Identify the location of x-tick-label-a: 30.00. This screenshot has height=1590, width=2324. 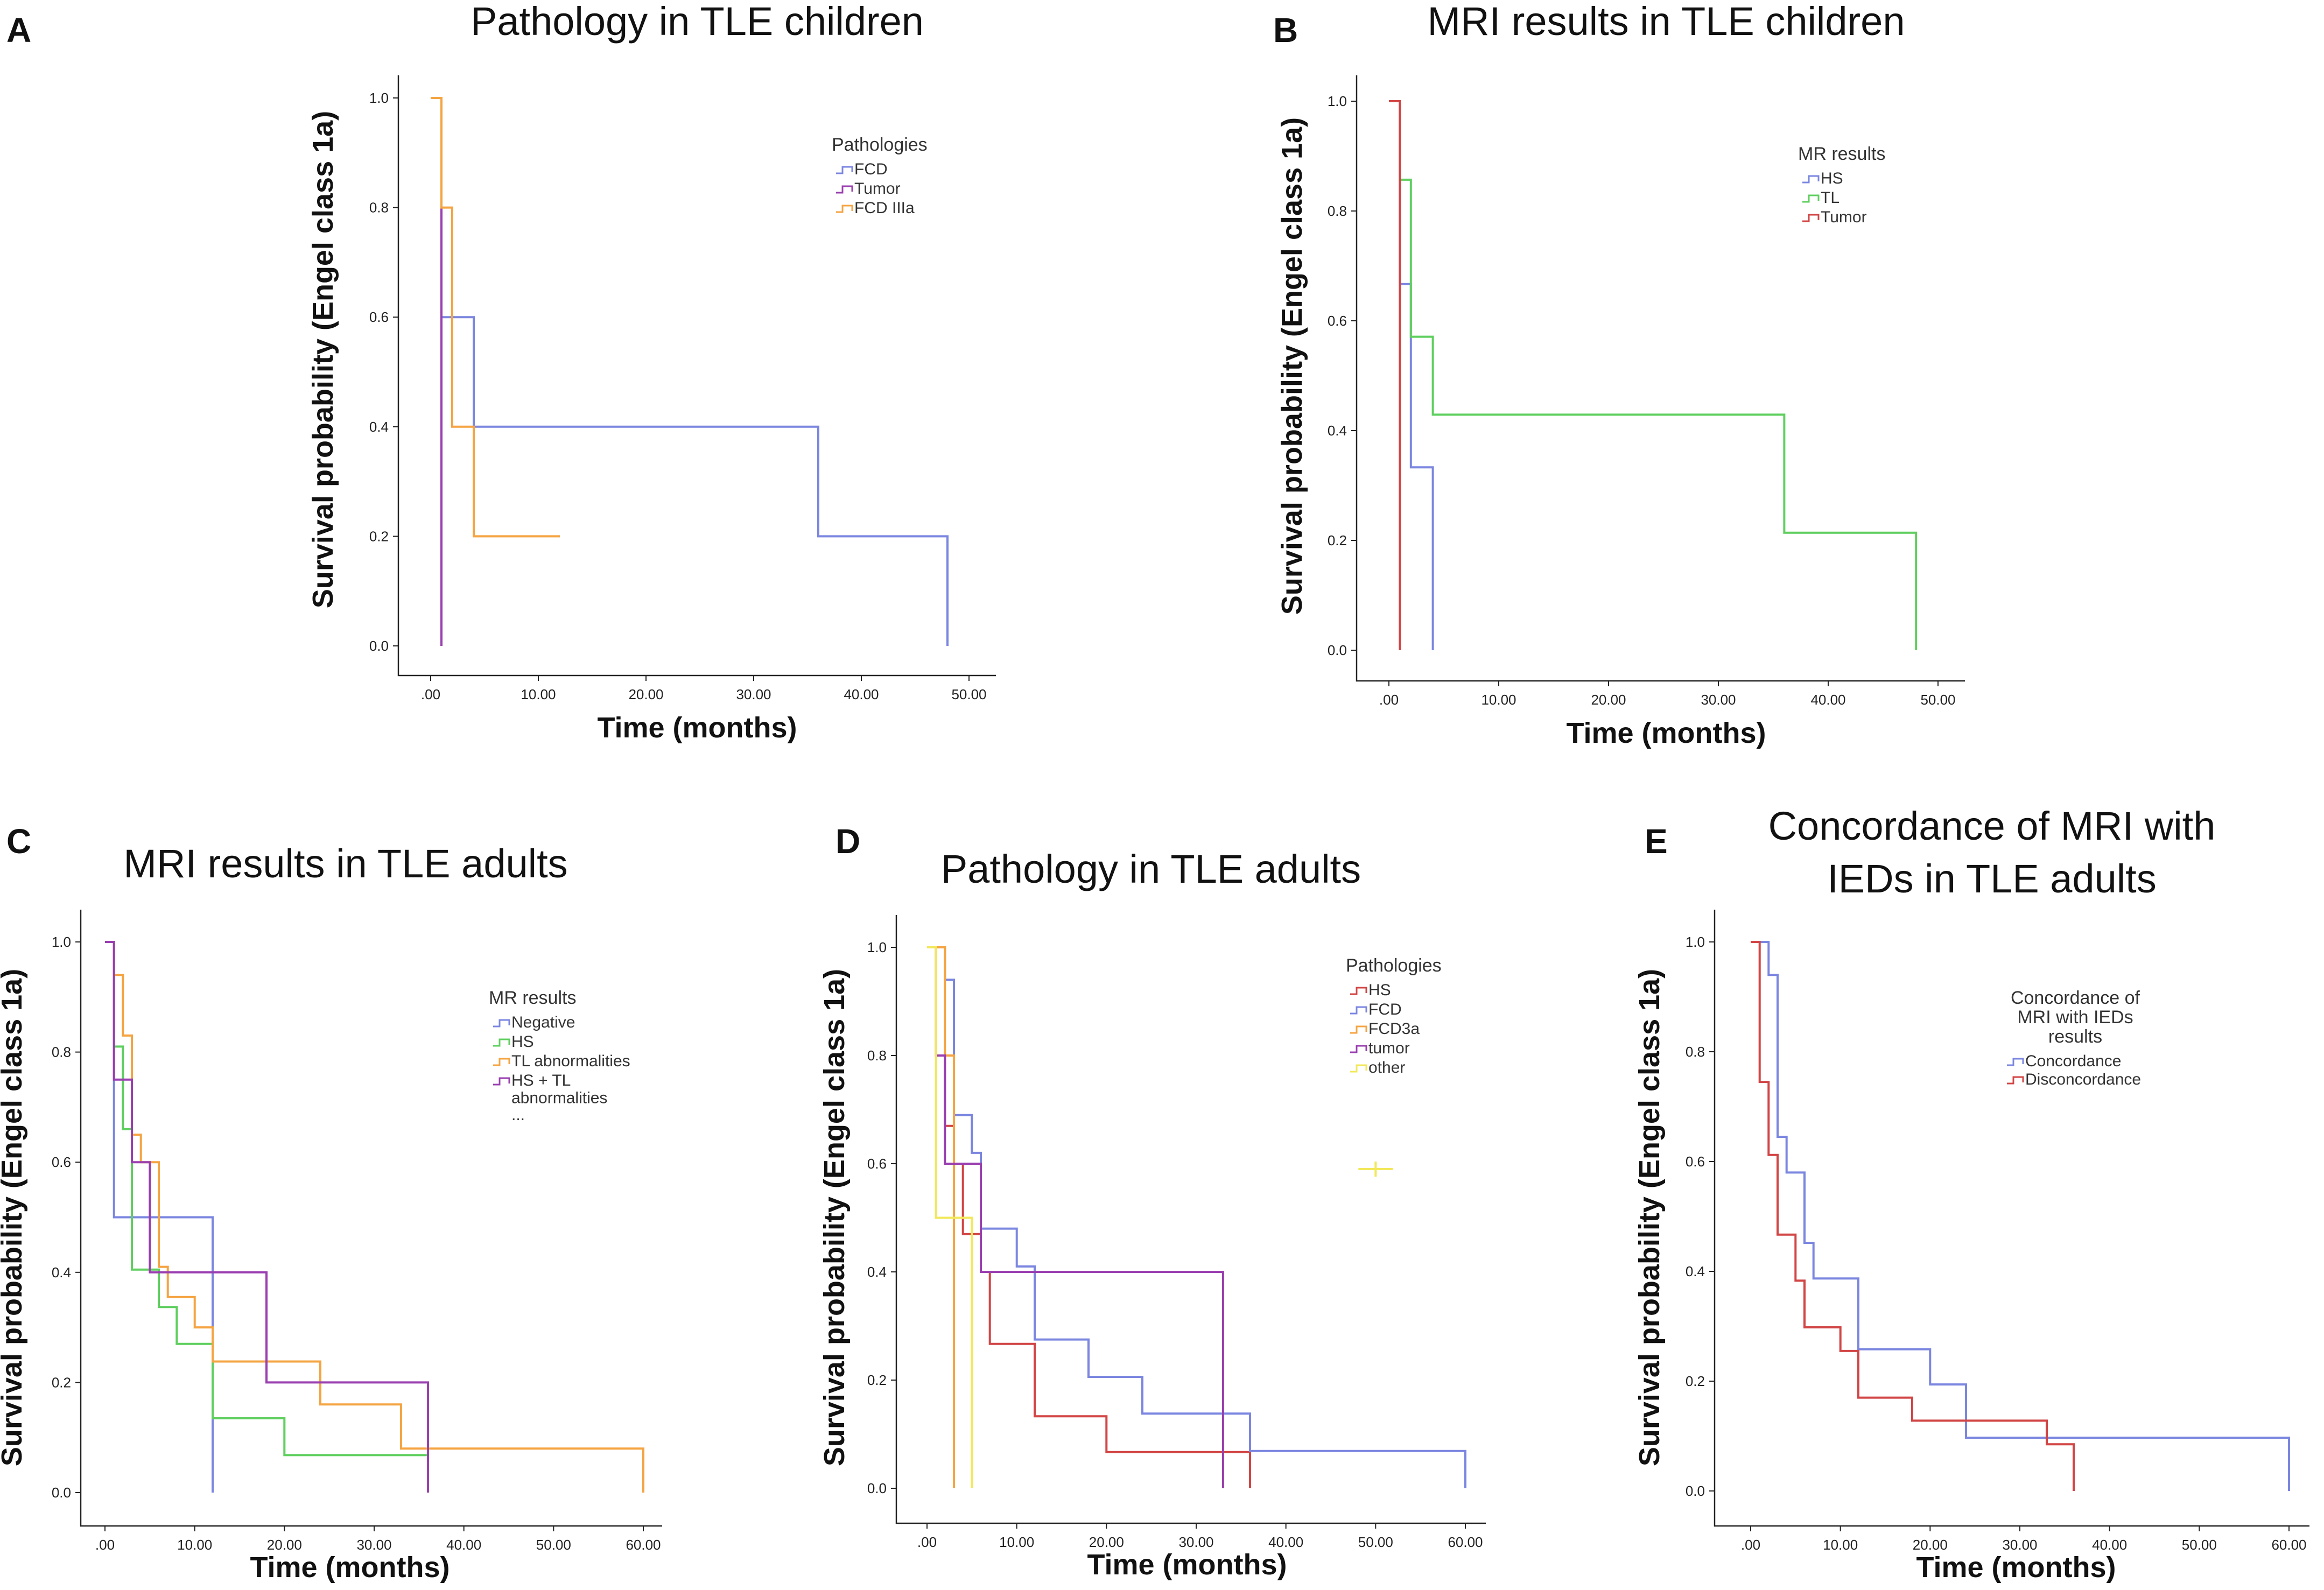
(753, 694).